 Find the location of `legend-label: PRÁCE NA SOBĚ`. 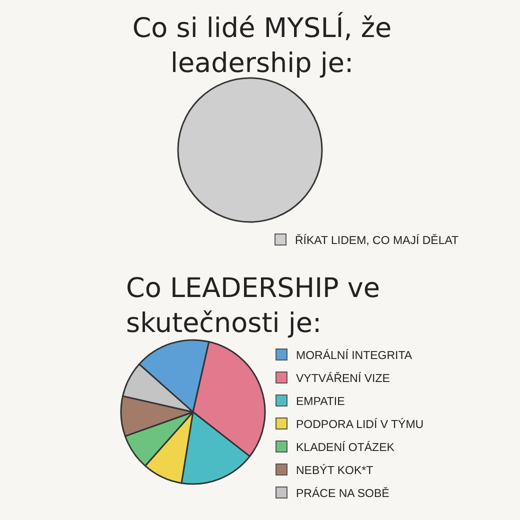

legend-label: PRÁCE NA SOBĚ is located at coordinates (343, 493).